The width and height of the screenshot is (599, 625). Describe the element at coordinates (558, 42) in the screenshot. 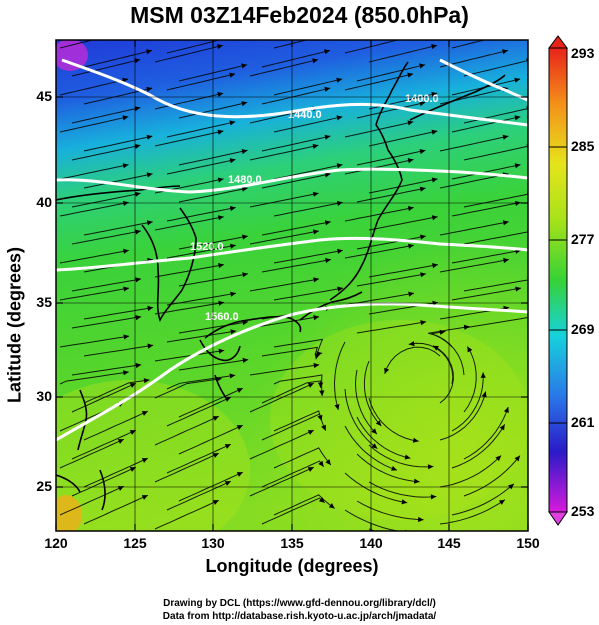

I see `colorbar-top-arrow` at that location.